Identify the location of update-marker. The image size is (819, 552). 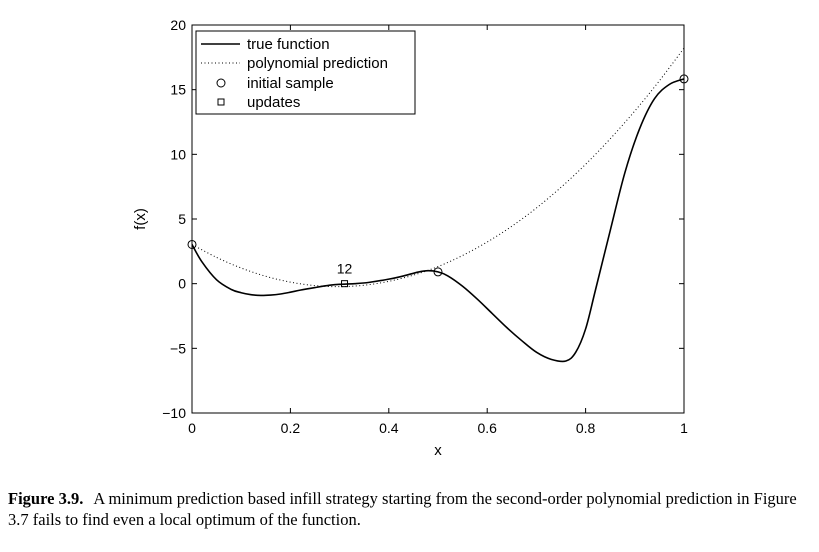
(345, 284).